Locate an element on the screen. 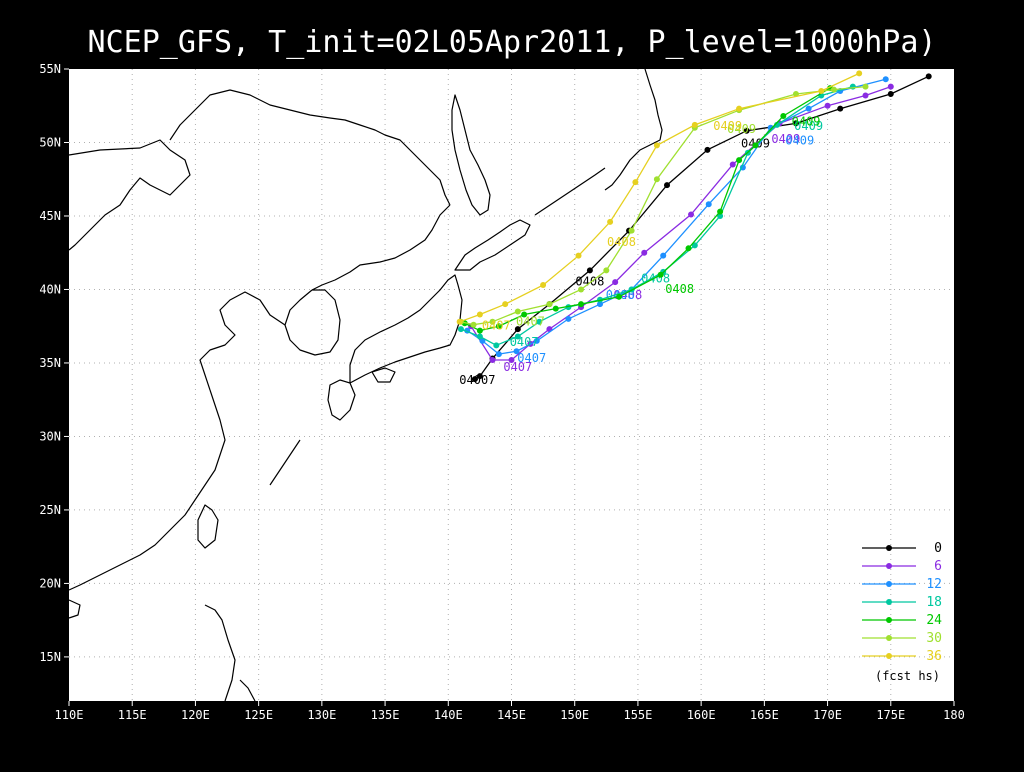  legend-entry: 12 is located at coordinates (902, 584).